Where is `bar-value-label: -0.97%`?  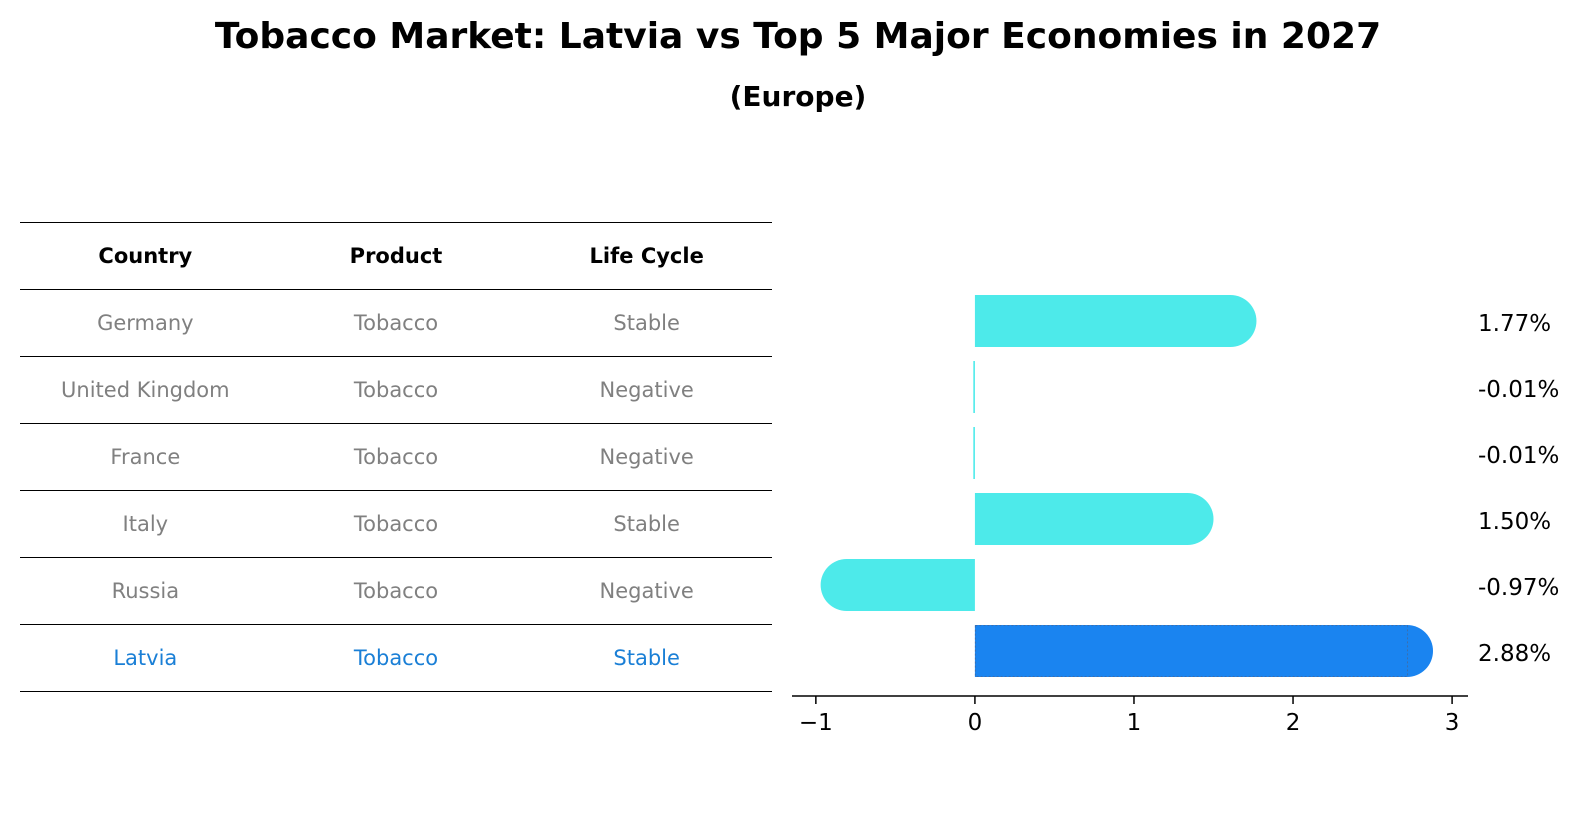
bar-value-label: -0.97% is located at coordinates (1518, 588).